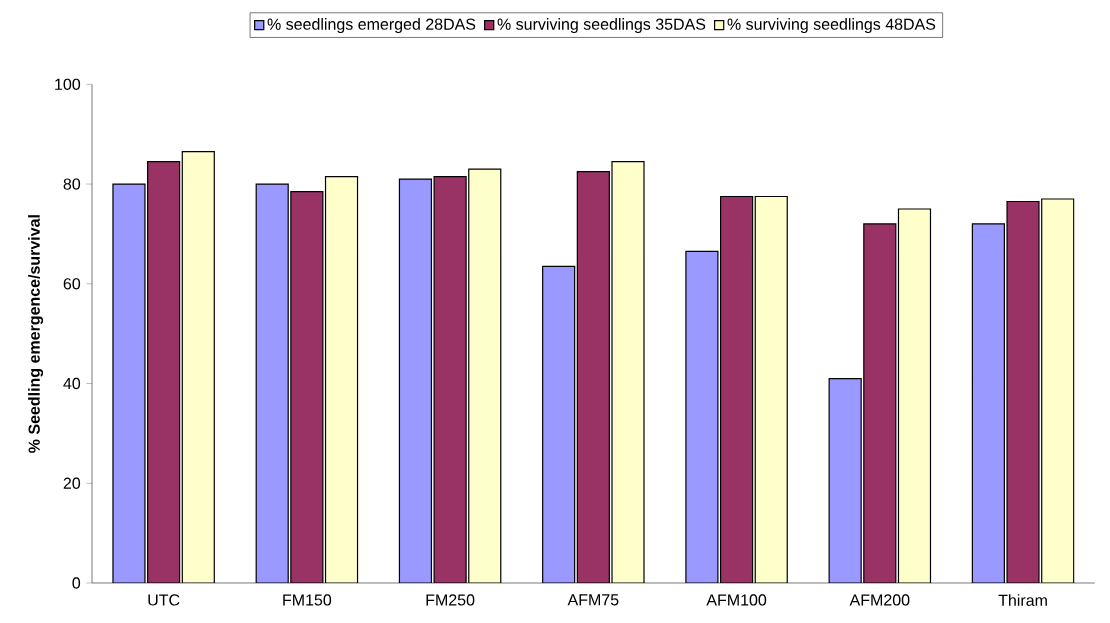  What do you see at coordinates (736, 600) in the screenshot?
I see `x-tick-label: AFM100` at bounding box center [736, 600].